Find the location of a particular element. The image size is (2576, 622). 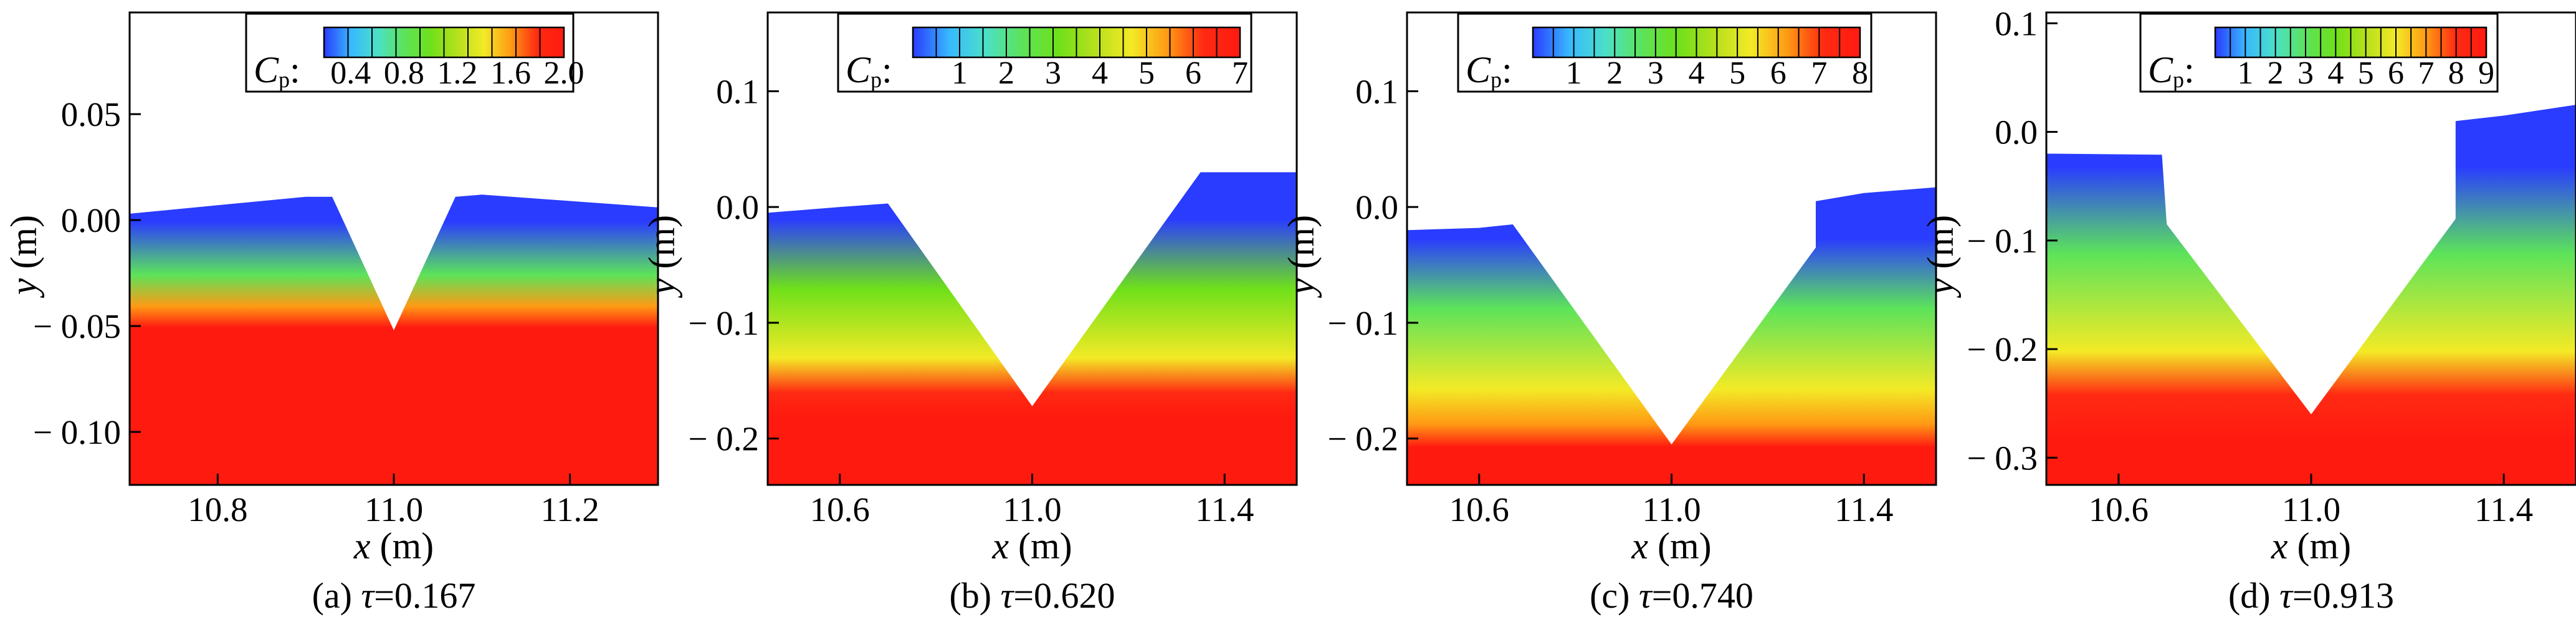

caption-prefix: (a) is located at coordinates (337, 595).